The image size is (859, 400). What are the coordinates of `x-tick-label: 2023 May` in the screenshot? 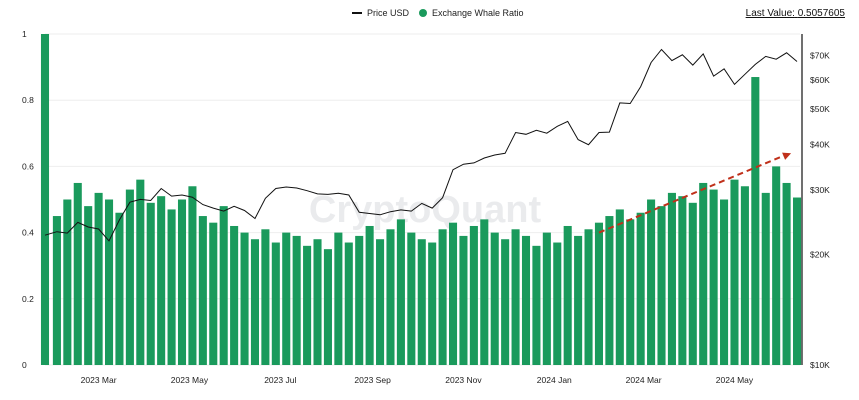 It's located at (190, 380).